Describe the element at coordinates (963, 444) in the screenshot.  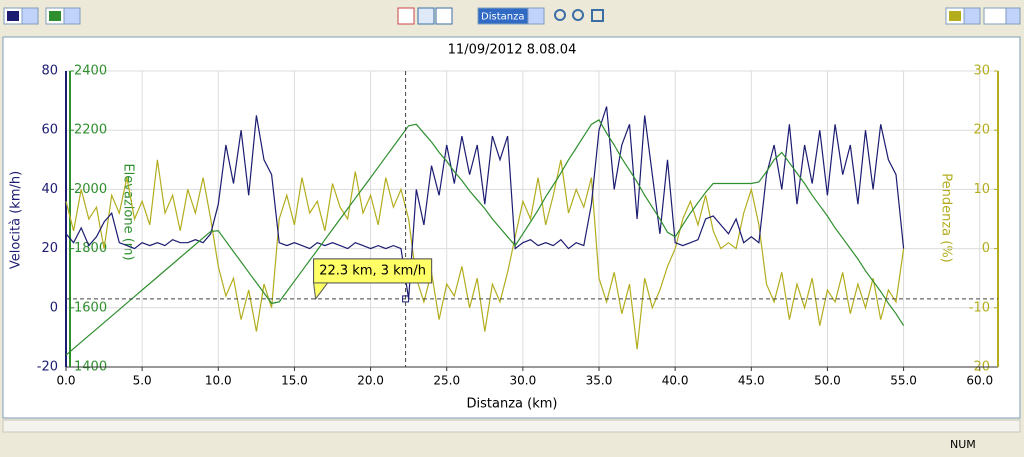
I see `status-indicator: NUM` at that location.